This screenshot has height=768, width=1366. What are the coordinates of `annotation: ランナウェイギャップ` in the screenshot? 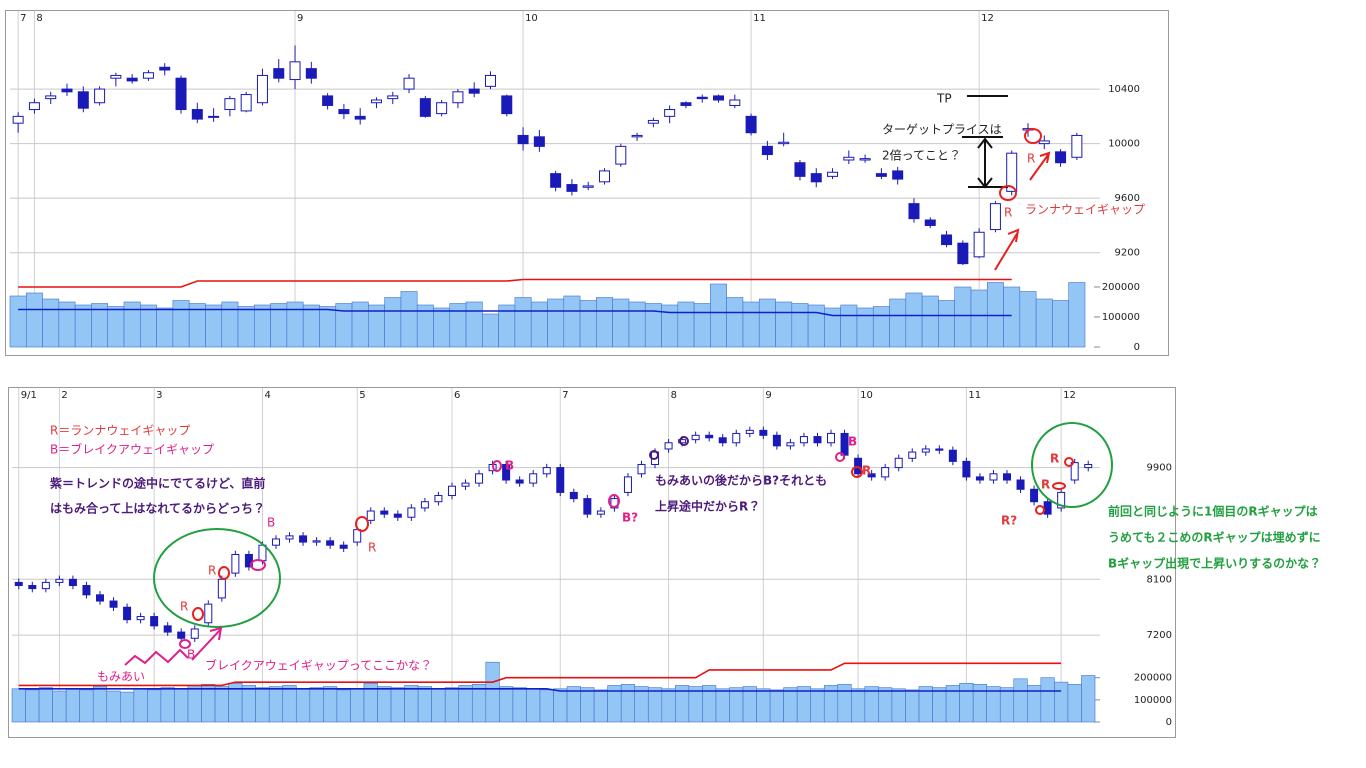 It's located at (1085, 210).